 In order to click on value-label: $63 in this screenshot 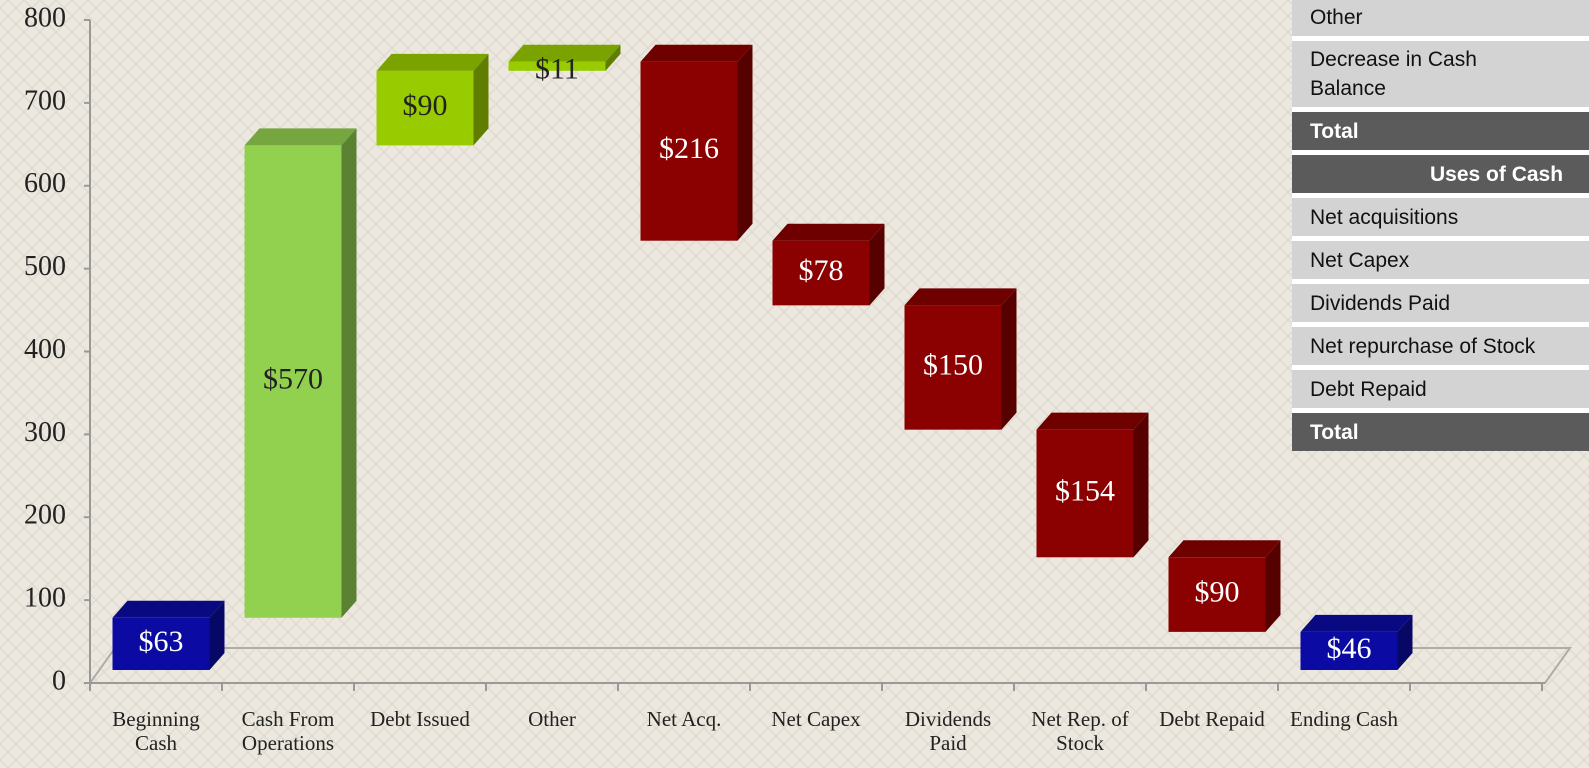, I will do `click(161, 641)`.